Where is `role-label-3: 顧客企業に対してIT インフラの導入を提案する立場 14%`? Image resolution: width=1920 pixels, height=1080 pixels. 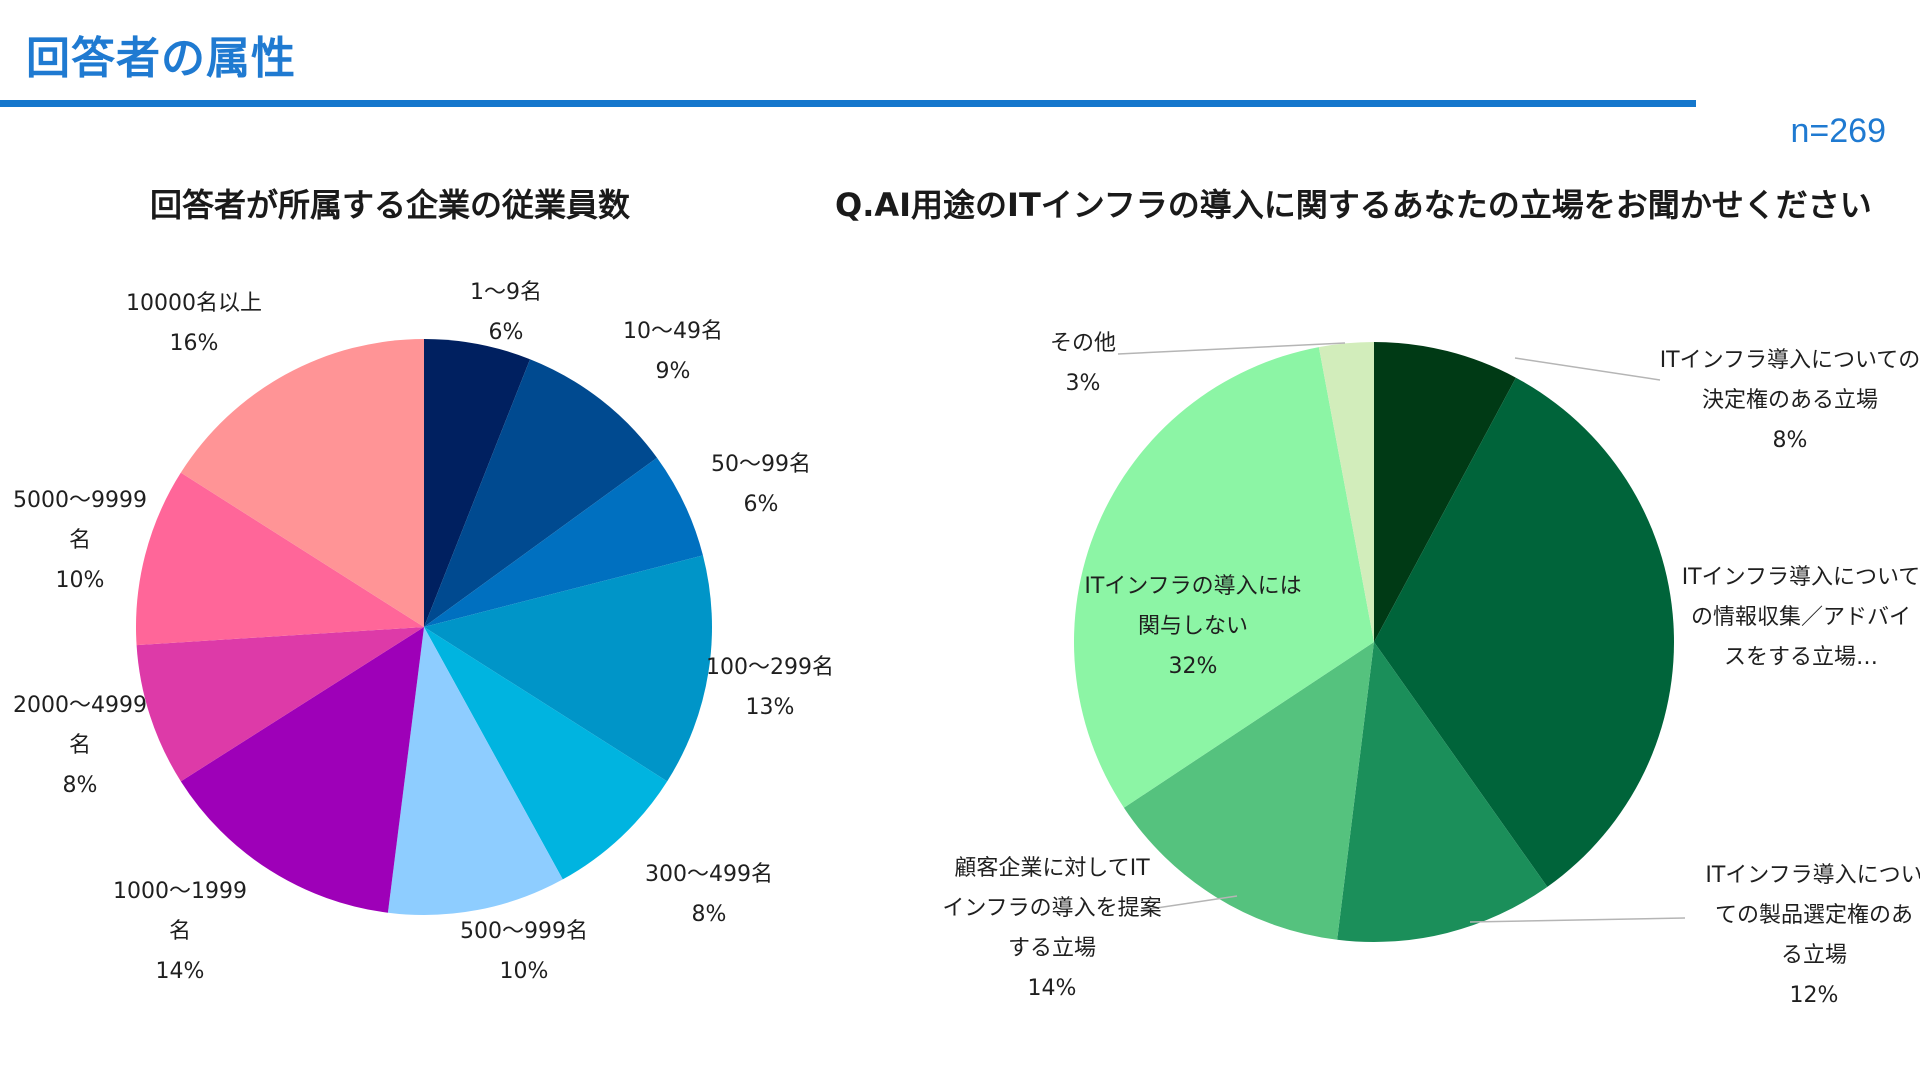
role-label-3: 顧客企業に対してIT インフラの導入を提案する立場 14% is located at coordinates (1051, 928).